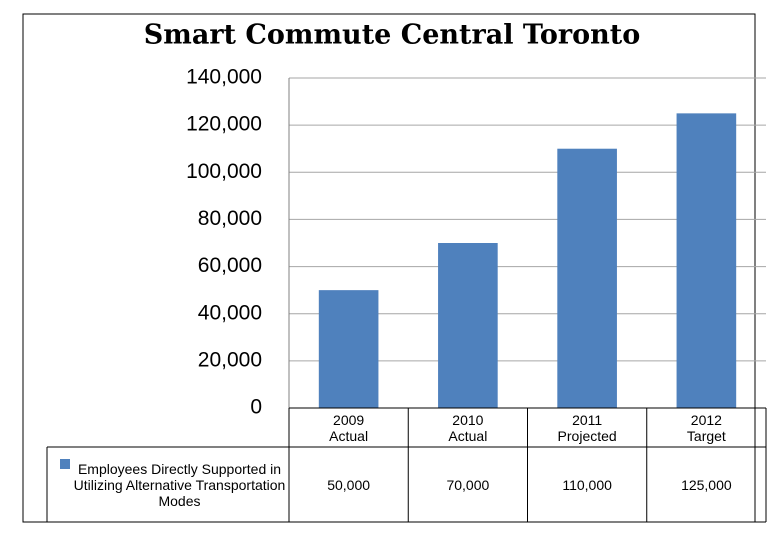 The width and height of the screenshot is (777, 533). I want to click on y-tick-label: 0, so click(256, 407).